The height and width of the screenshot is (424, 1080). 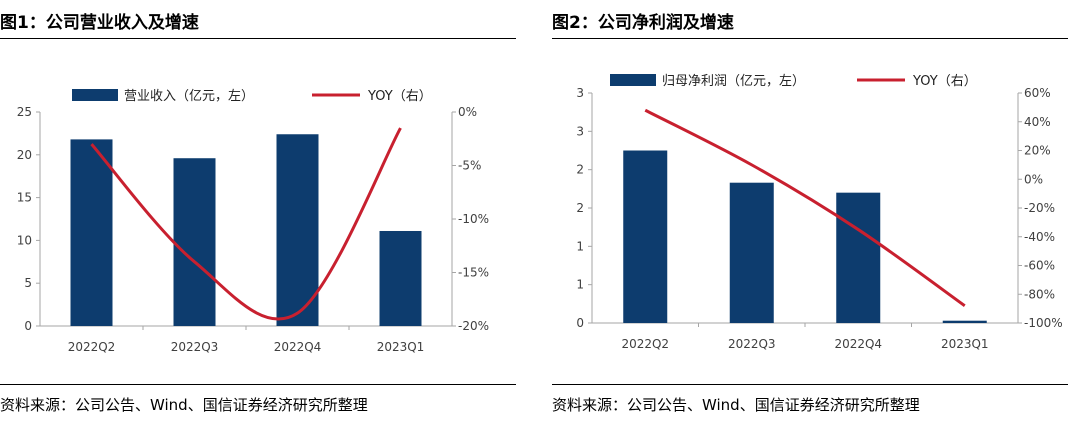 What do you see at coordinates (473, 219) in the screenshot?
I see `right-tick-label: -10%` at bounding box center [473, 219].